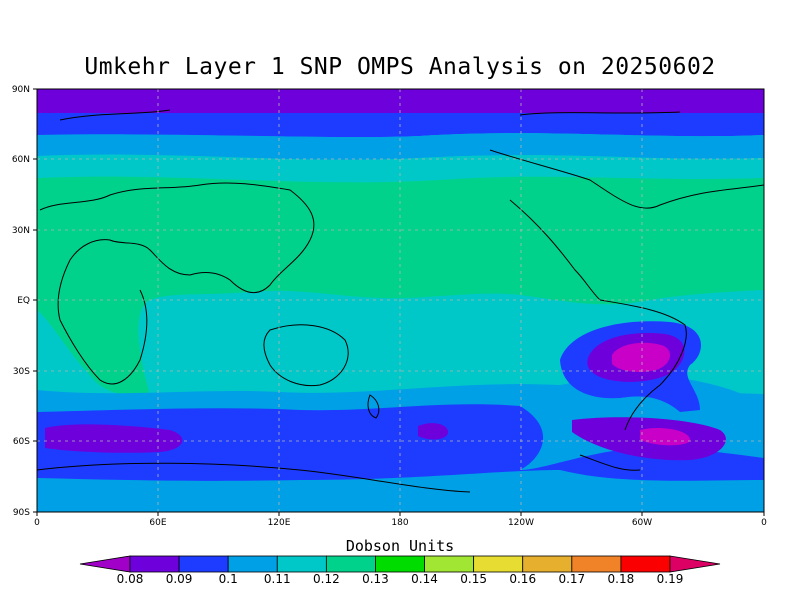 The image size is (800, 600). What do you see at coordinates (400, 500) in the screenshot?
I see `band-polar-south` at bounding box center [400, 500].